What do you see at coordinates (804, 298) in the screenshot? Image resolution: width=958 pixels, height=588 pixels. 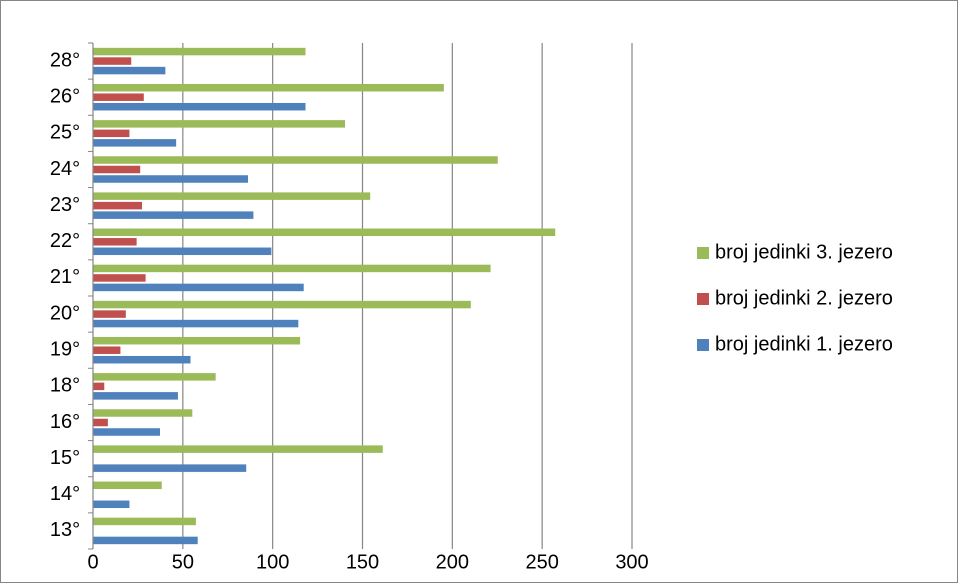 I see `legend-label: broj jedinki 2. jezero` at bounding box center [804, 298].